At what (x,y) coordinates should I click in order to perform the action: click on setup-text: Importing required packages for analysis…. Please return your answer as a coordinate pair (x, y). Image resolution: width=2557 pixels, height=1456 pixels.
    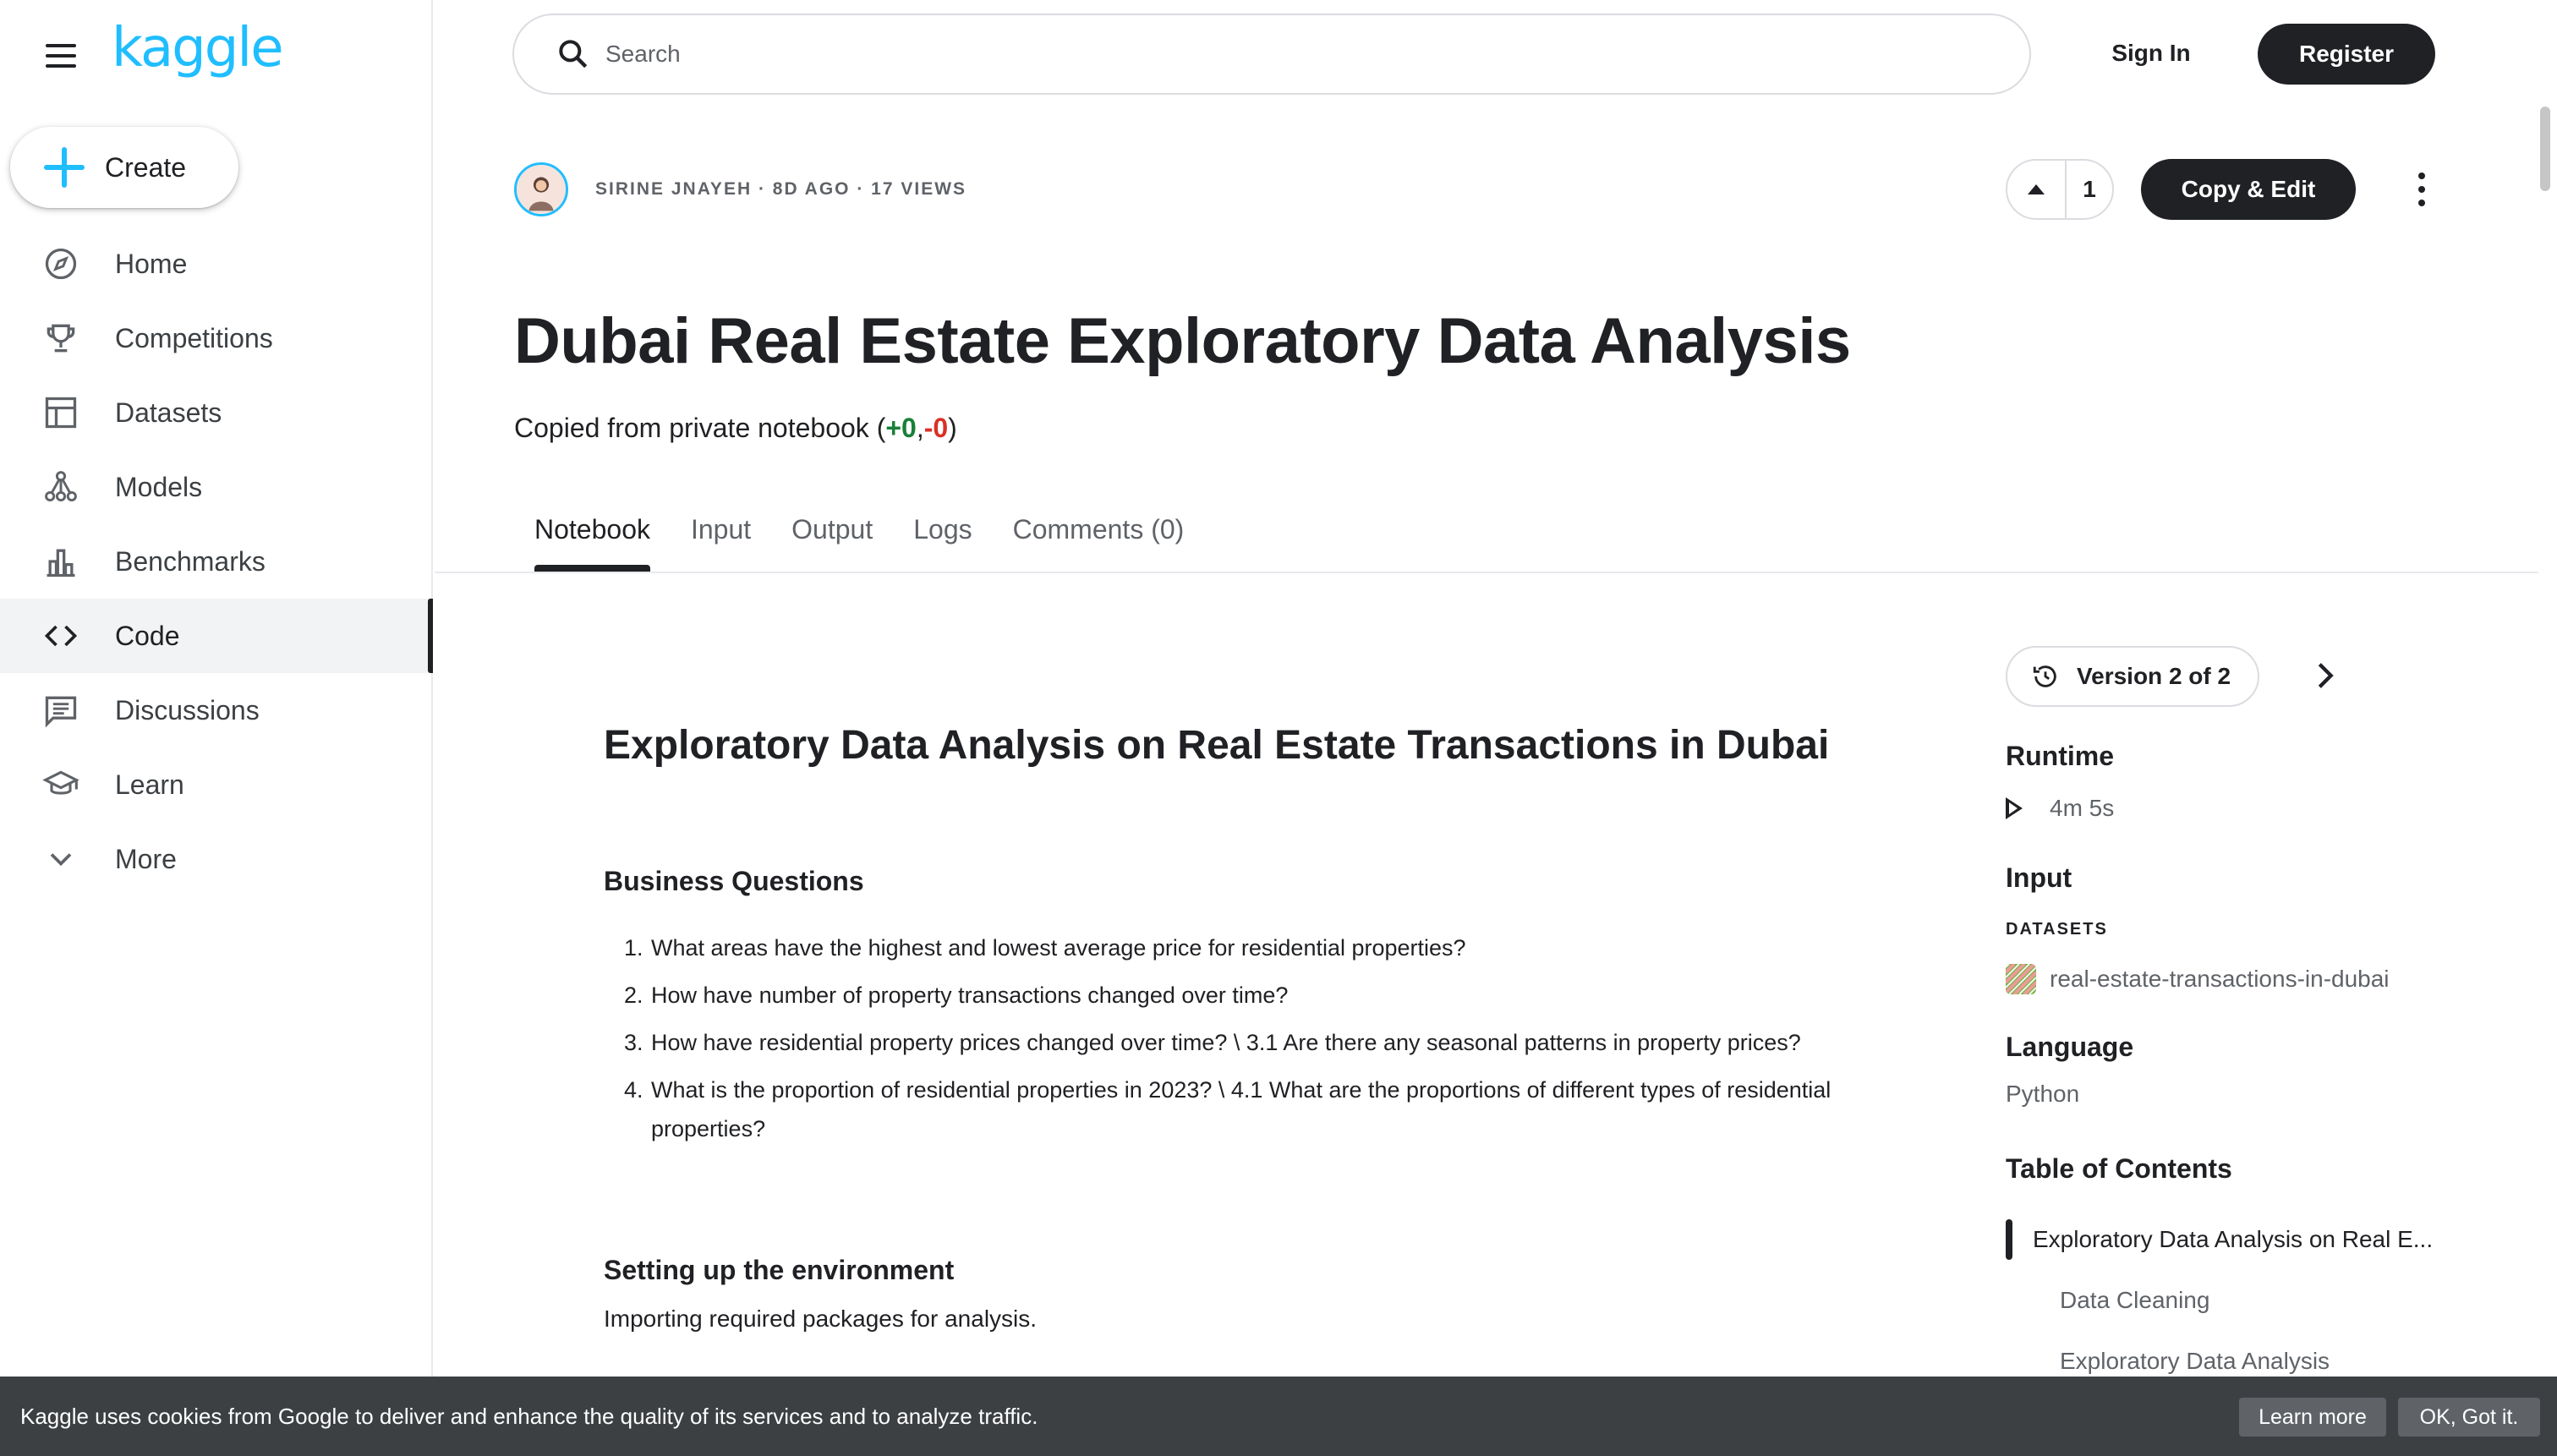
    Looking at the image, I should click on (821, 1318).